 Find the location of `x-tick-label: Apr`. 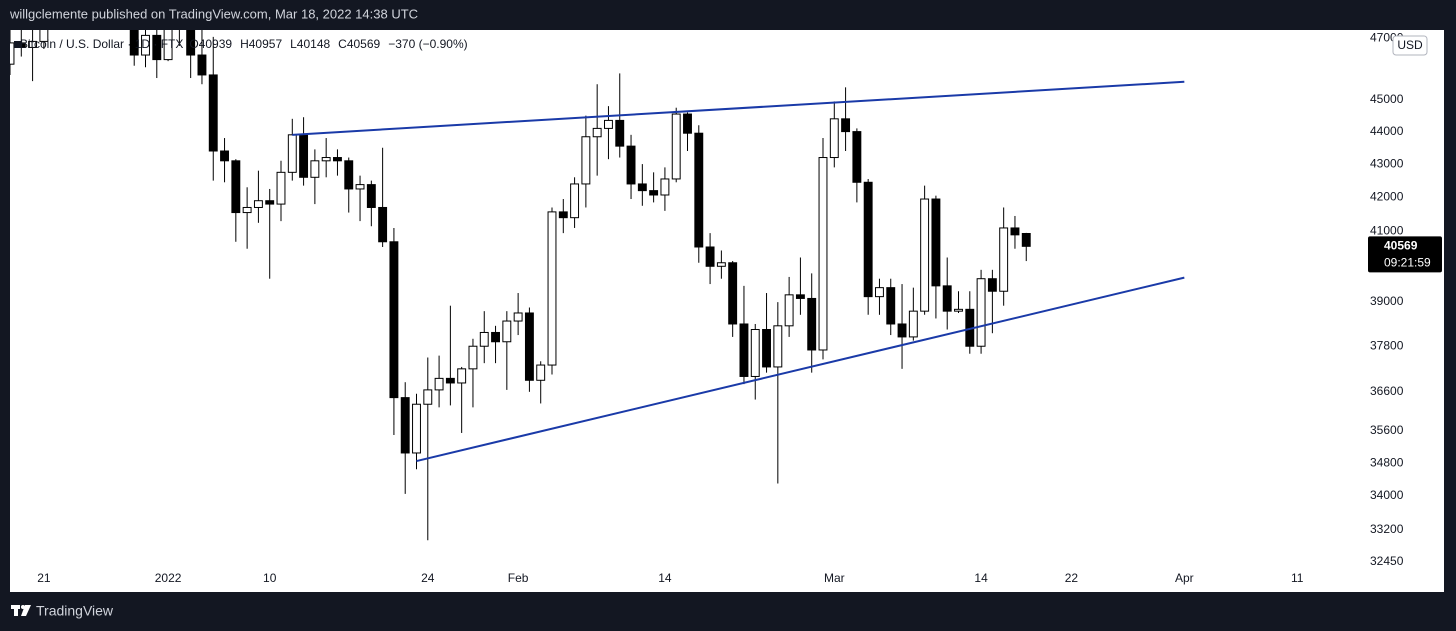

x-tick-label: Apr is located at coordinates (1184, 578).